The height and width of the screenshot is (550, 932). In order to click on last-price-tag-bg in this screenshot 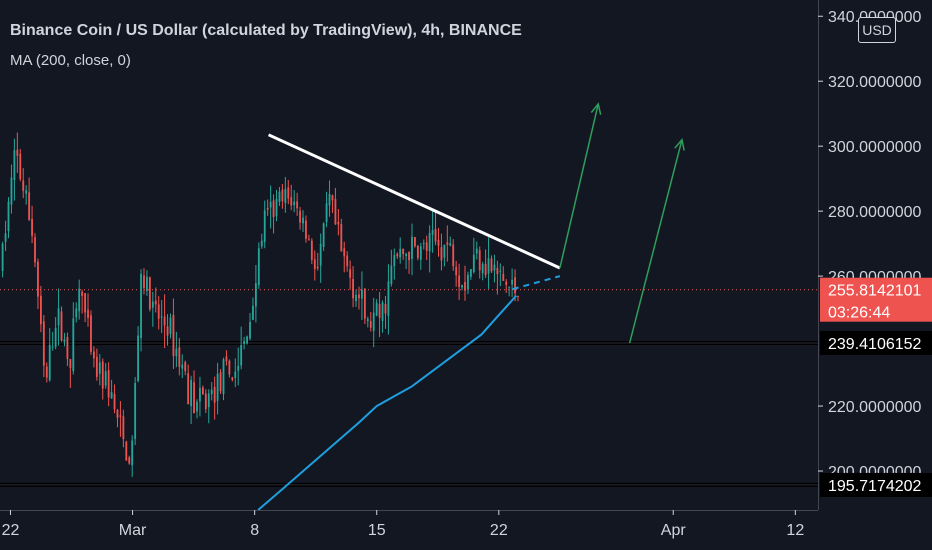, I will do `click(876, 299)`.